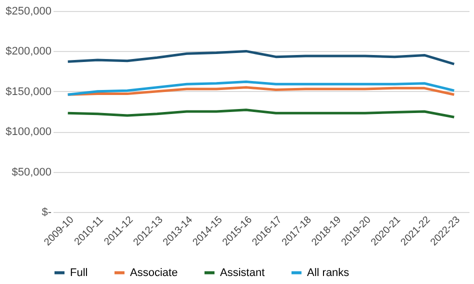  I want to click on y-tick-label: $200,000, so click(29, 52).